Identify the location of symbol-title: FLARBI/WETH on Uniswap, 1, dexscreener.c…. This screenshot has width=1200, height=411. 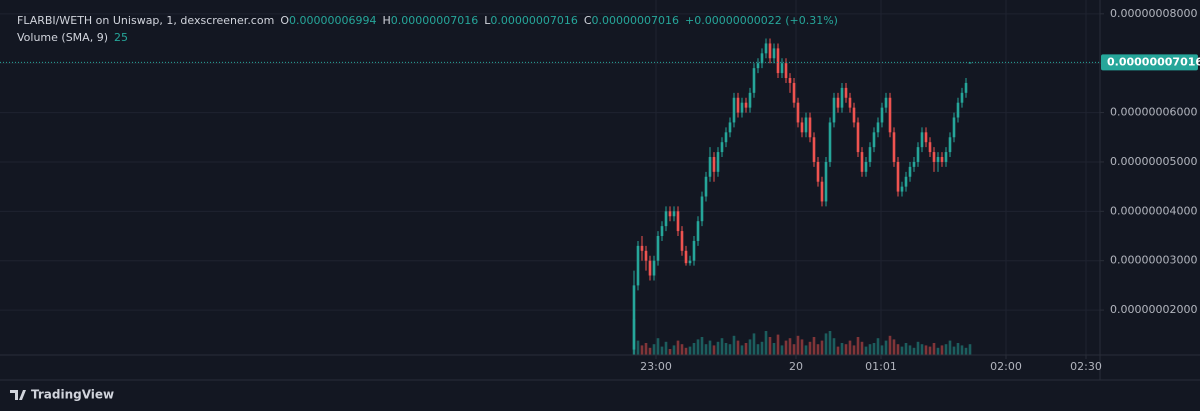
(145, 20).